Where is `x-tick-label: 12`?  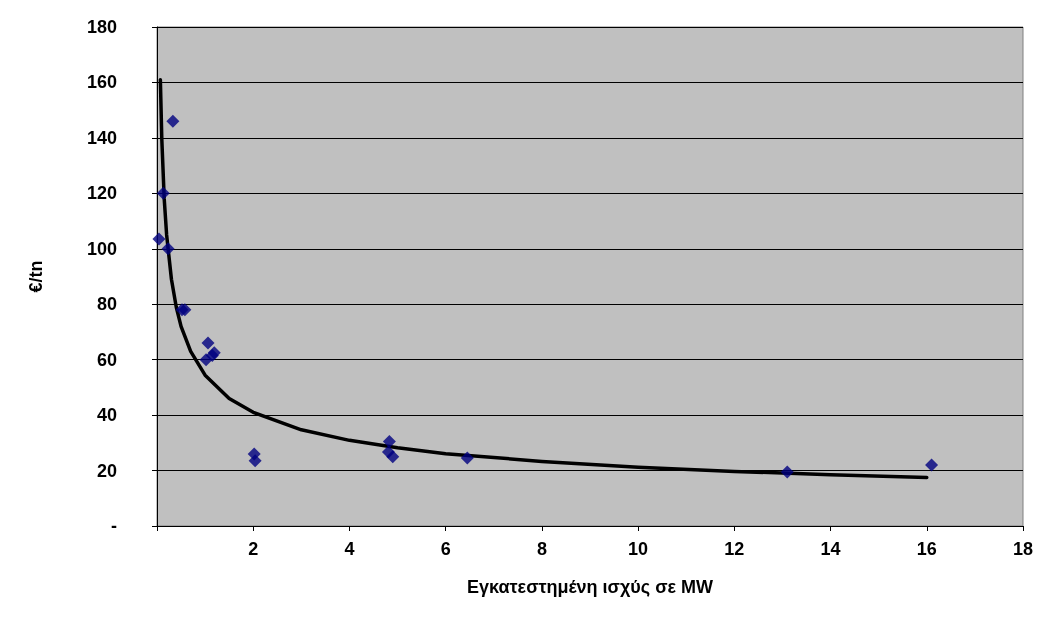 x-tick-label: 12 is located at coordinates (734, 549).